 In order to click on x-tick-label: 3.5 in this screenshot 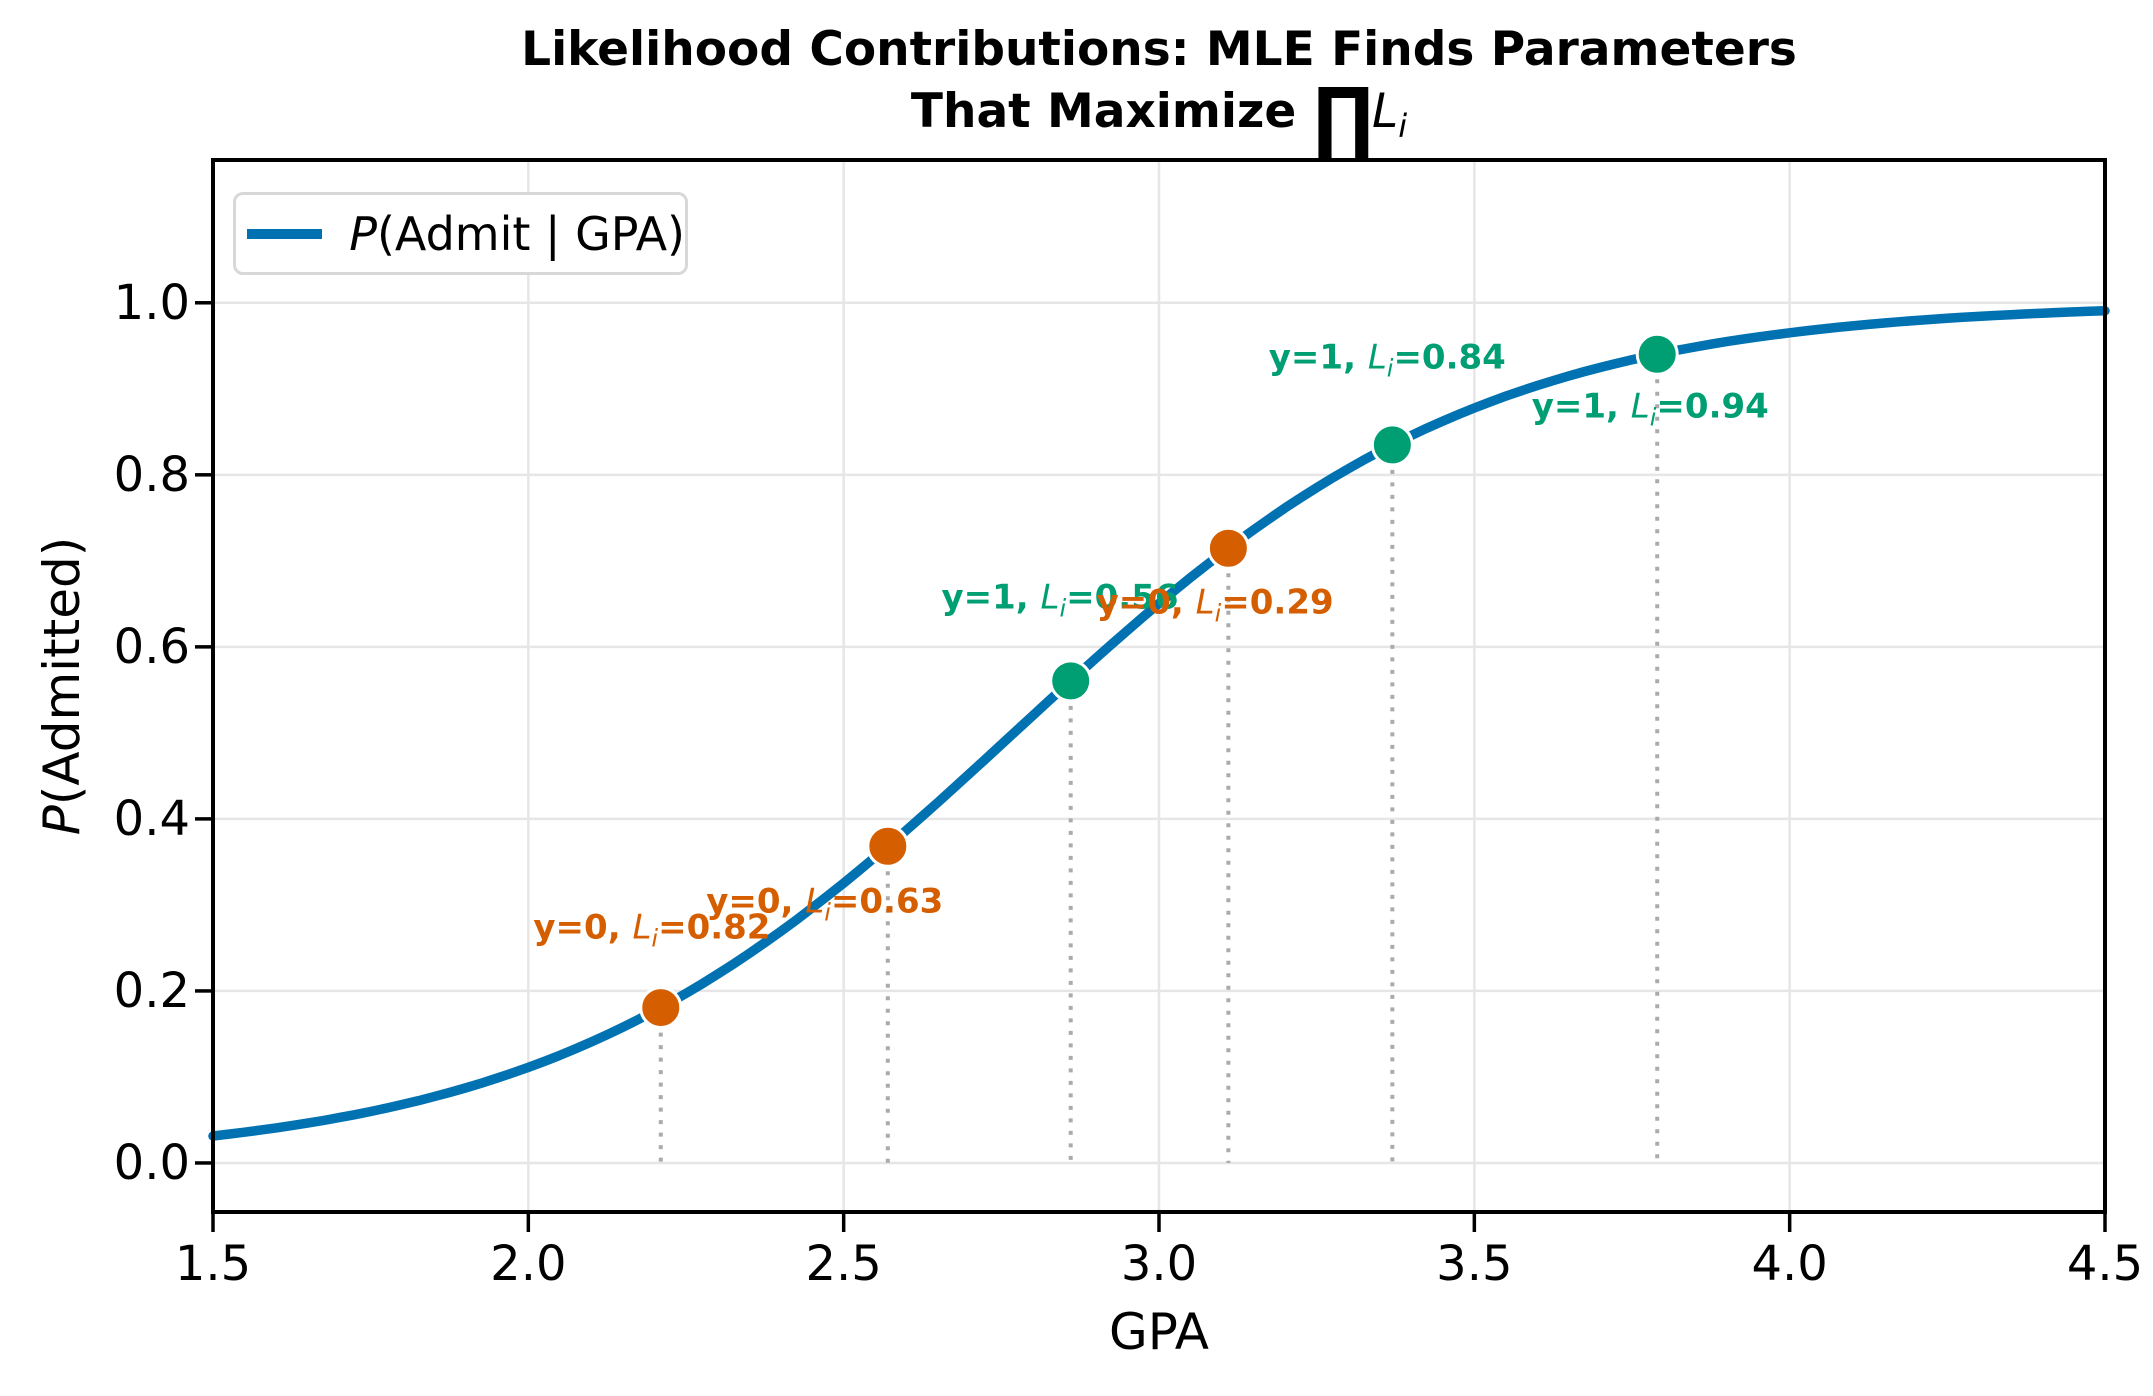, I will do `click(1474, 1264)`.